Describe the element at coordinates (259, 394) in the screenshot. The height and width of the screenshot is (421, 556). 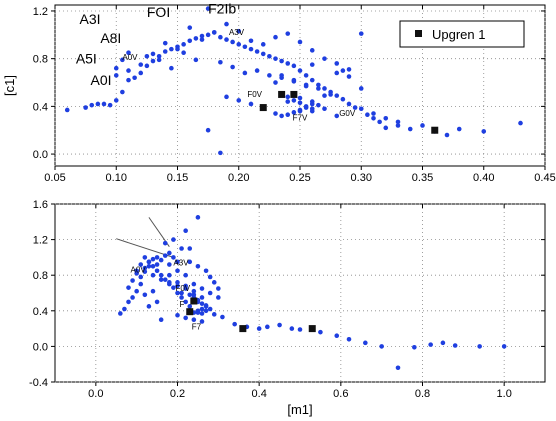
I see `x-tick-label: 0.4` at that location.